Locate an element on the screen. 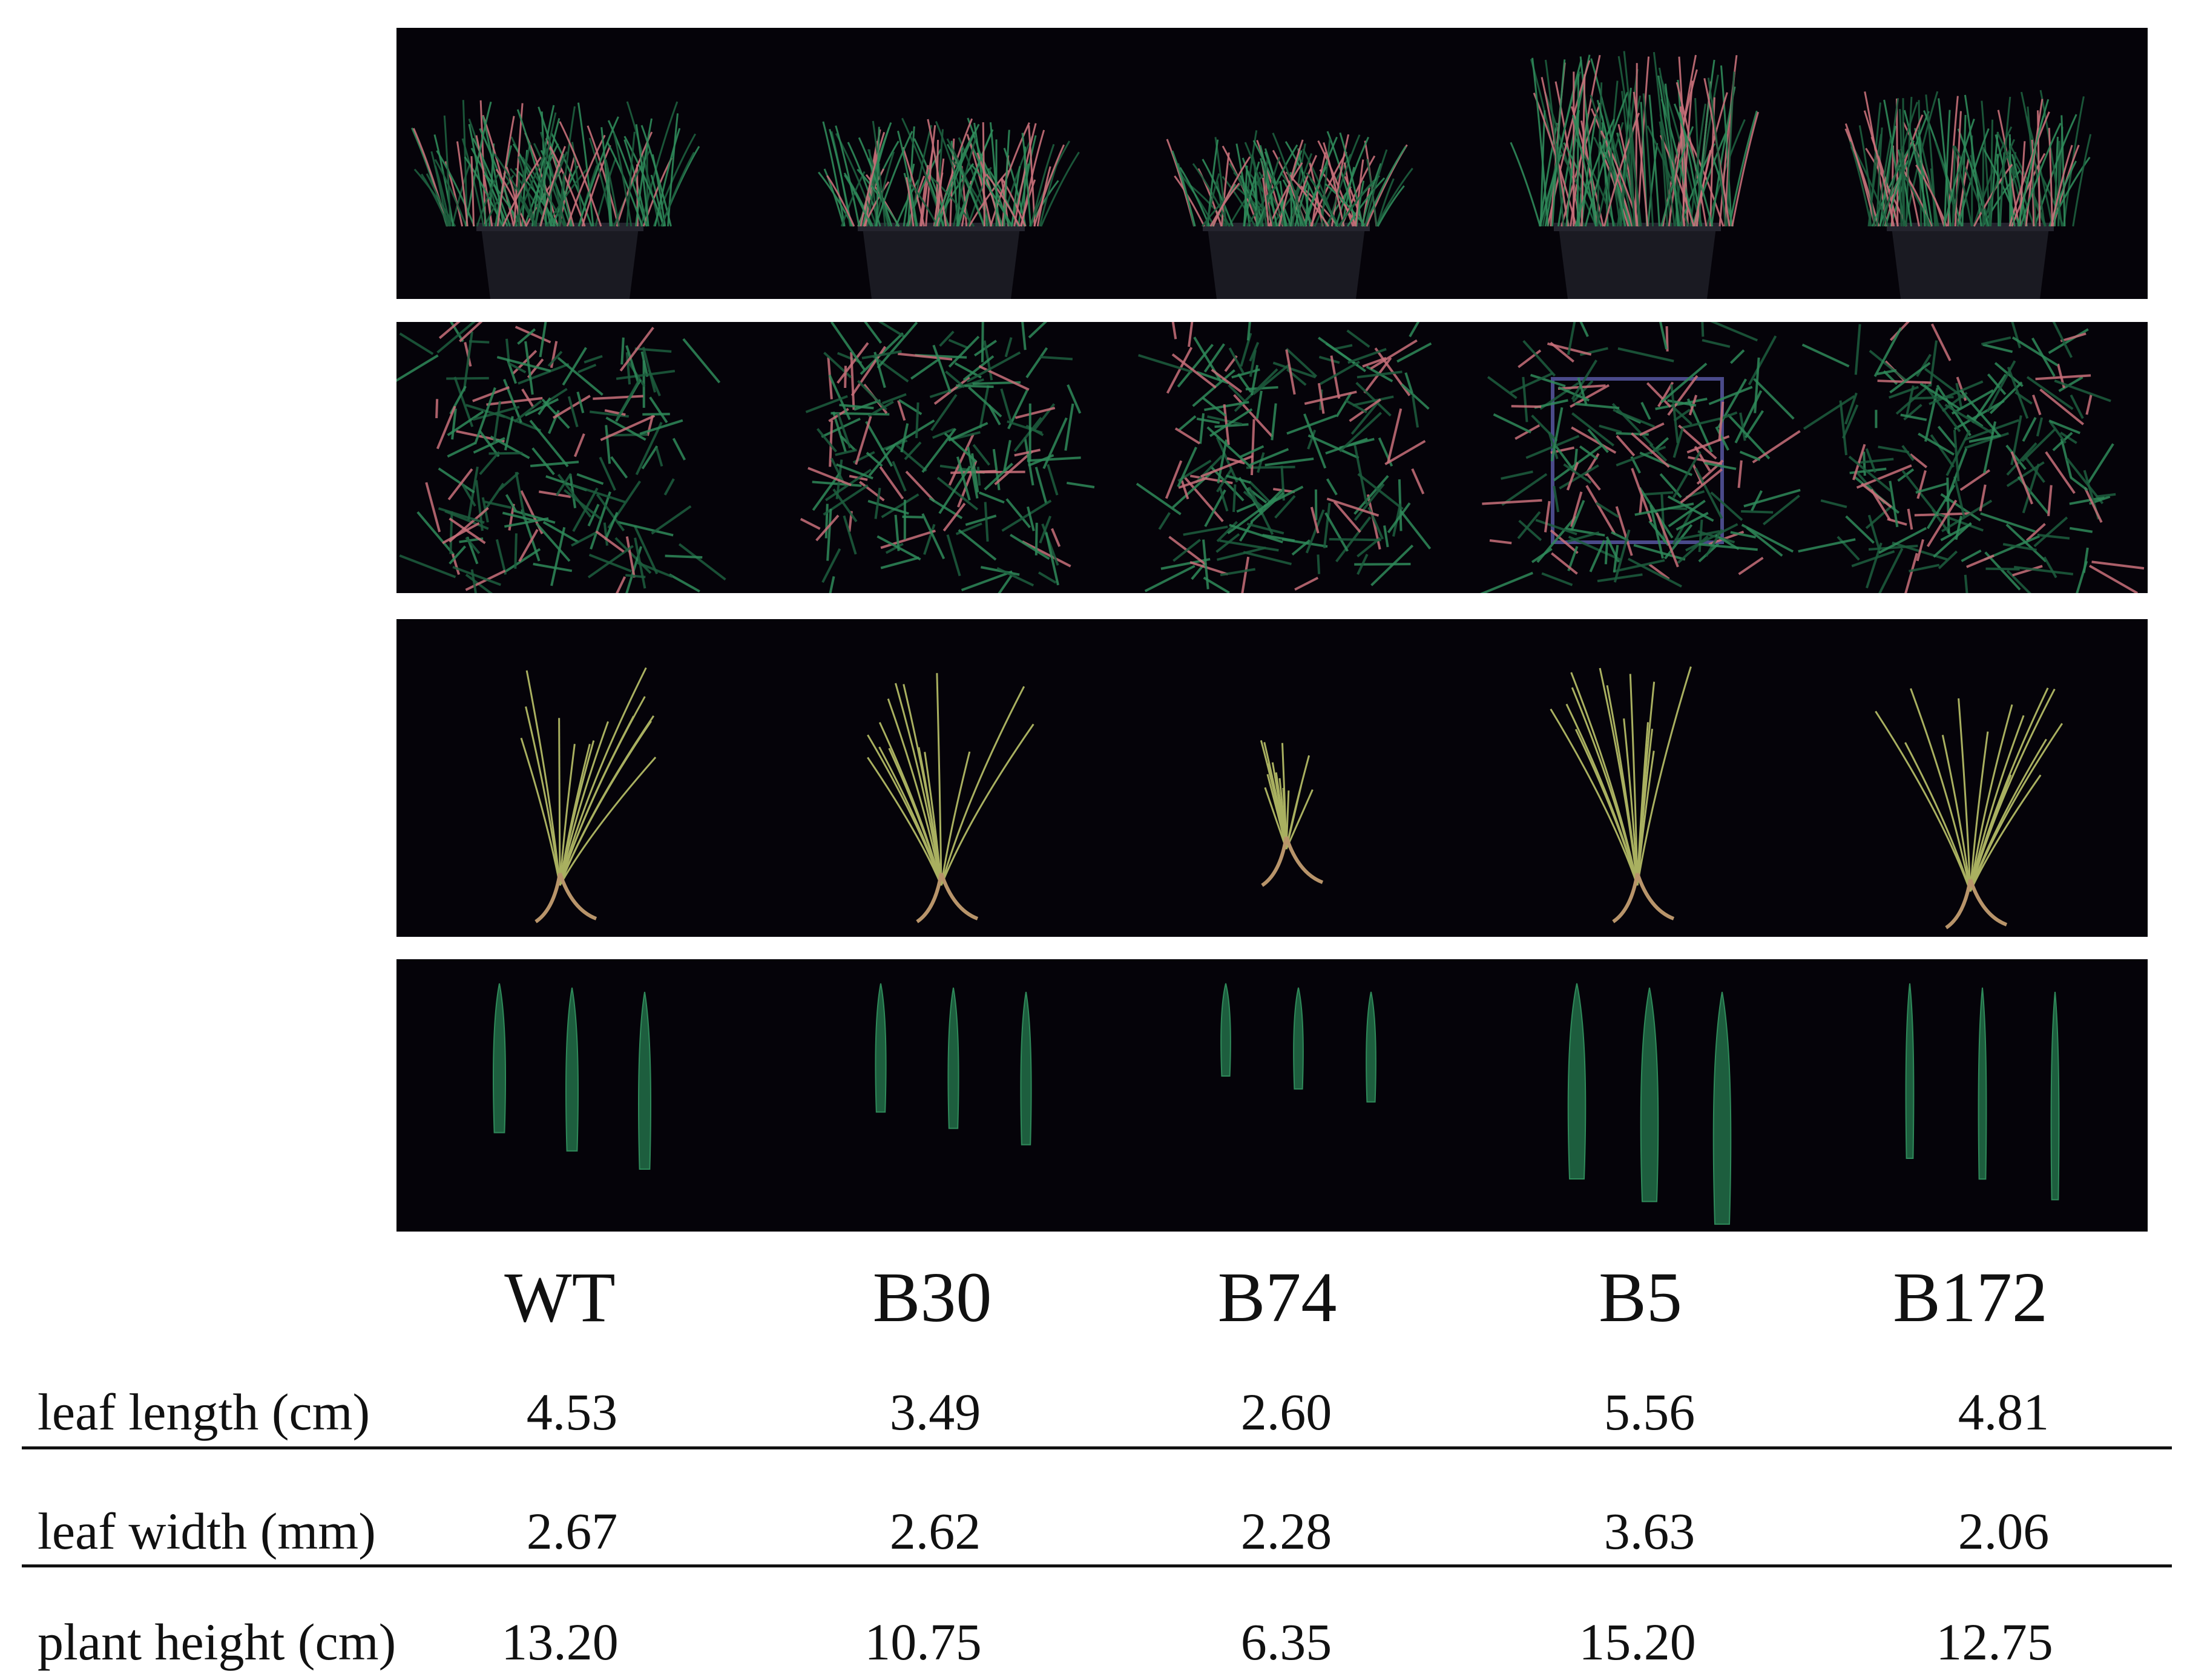  cell-leaf-length-b30: 3.49 is located at coordinates (935, 1412).